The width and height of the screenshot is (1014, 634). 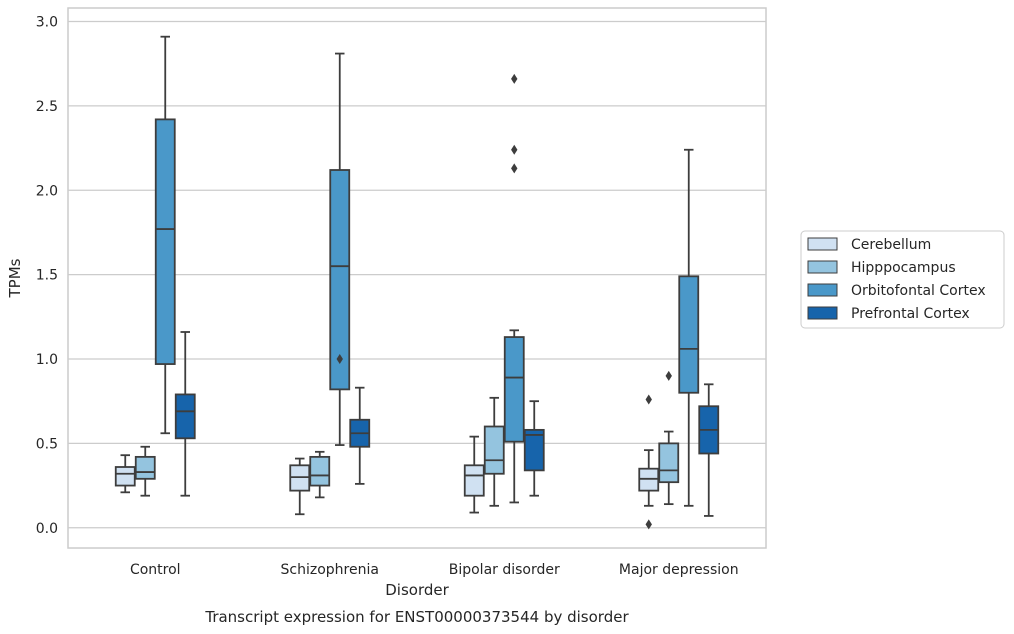 I want to click on y-tick-label: 1.0, so click(x=47, y=360).